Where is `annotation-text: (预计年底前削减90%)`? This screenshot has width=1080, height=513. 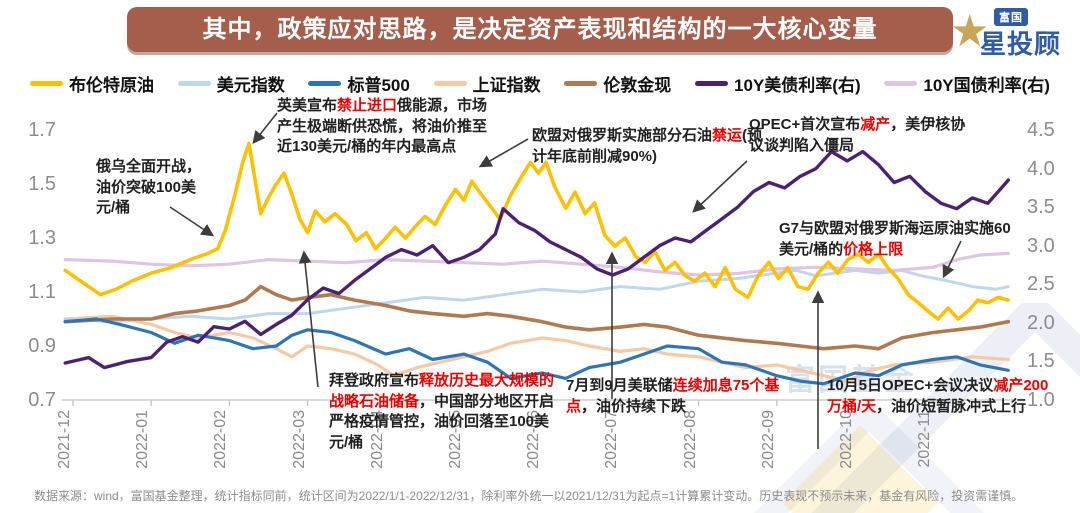
annotation-text: (预计年底前削减90%) is located at coordinates (647, 146).